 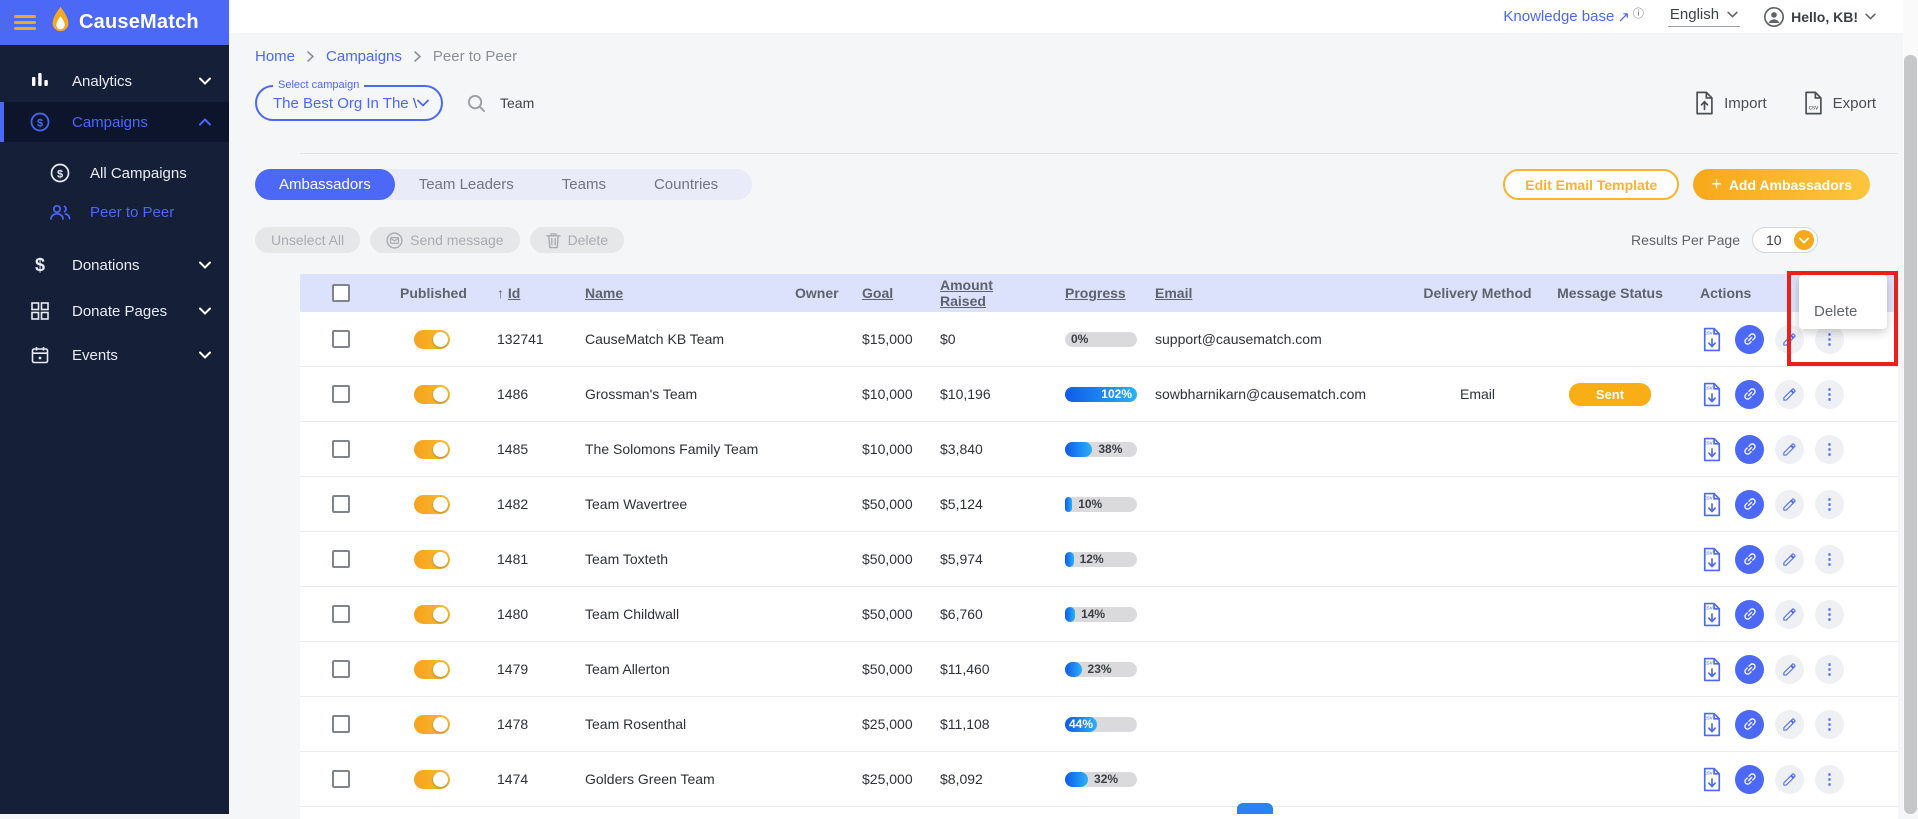 I want to click on progress-label: 38%, so click(x=1110, y=448).